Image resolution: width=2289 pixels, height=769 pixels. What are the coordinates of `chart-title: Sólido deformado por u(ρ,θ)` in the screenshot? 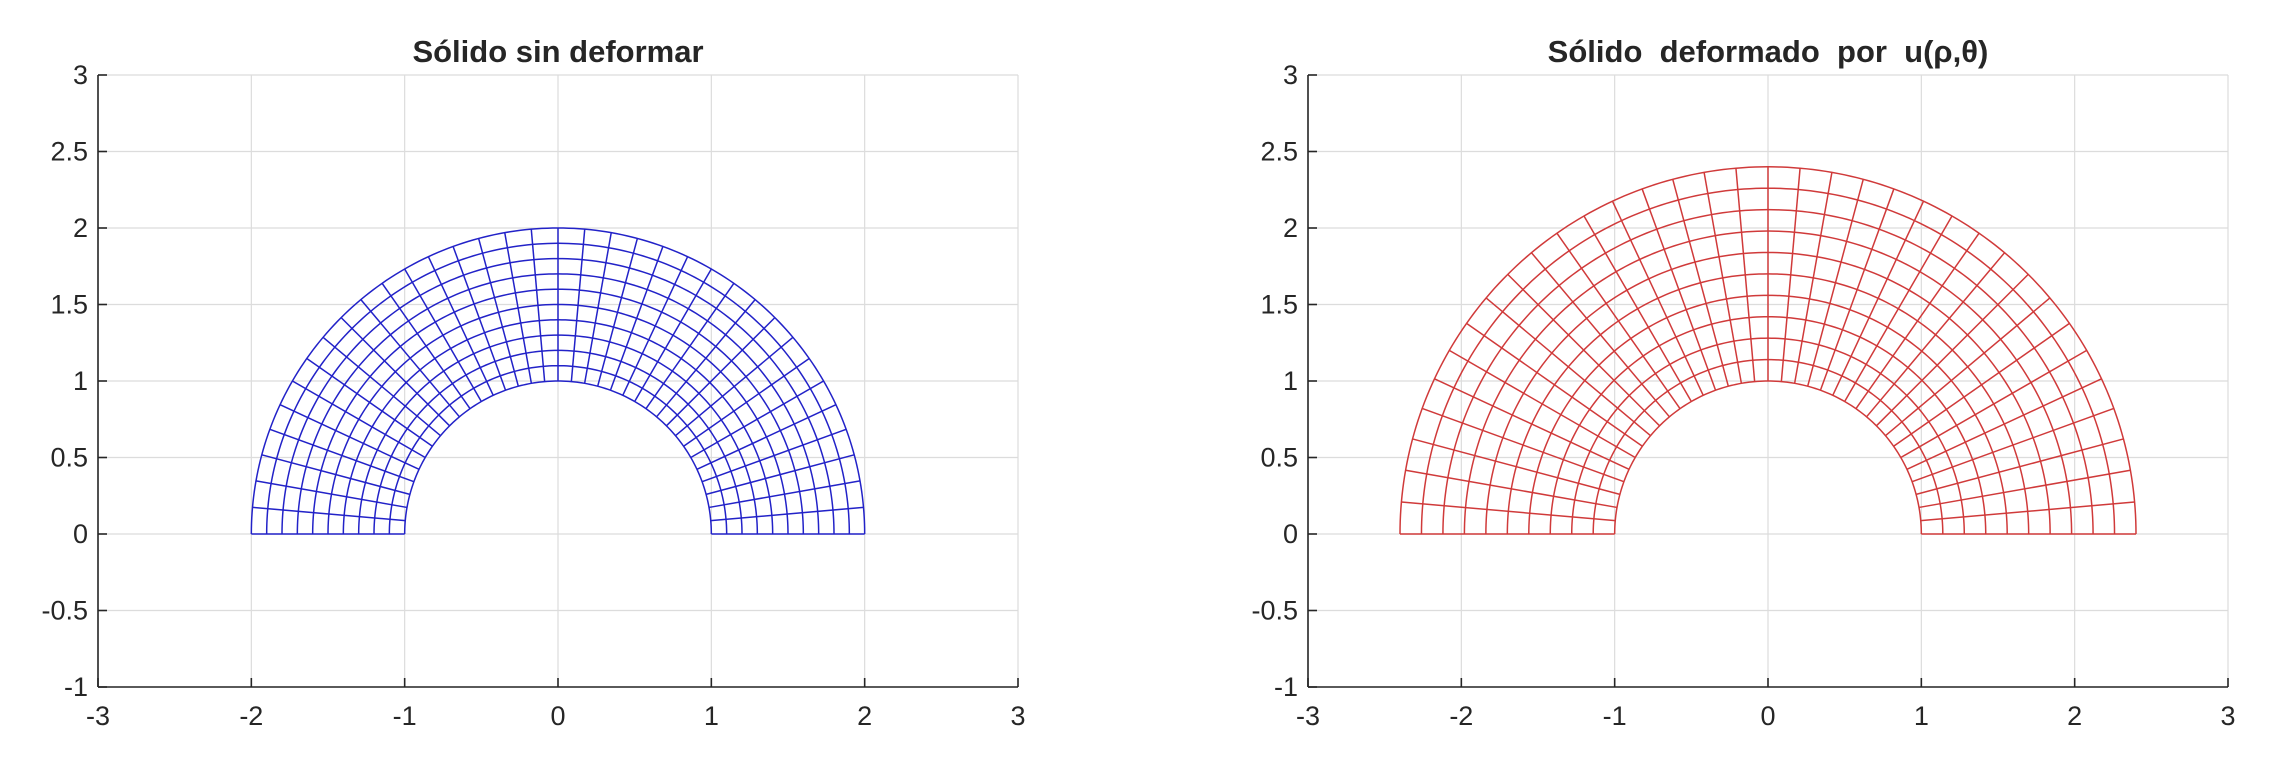 It's located at (1768, 51).